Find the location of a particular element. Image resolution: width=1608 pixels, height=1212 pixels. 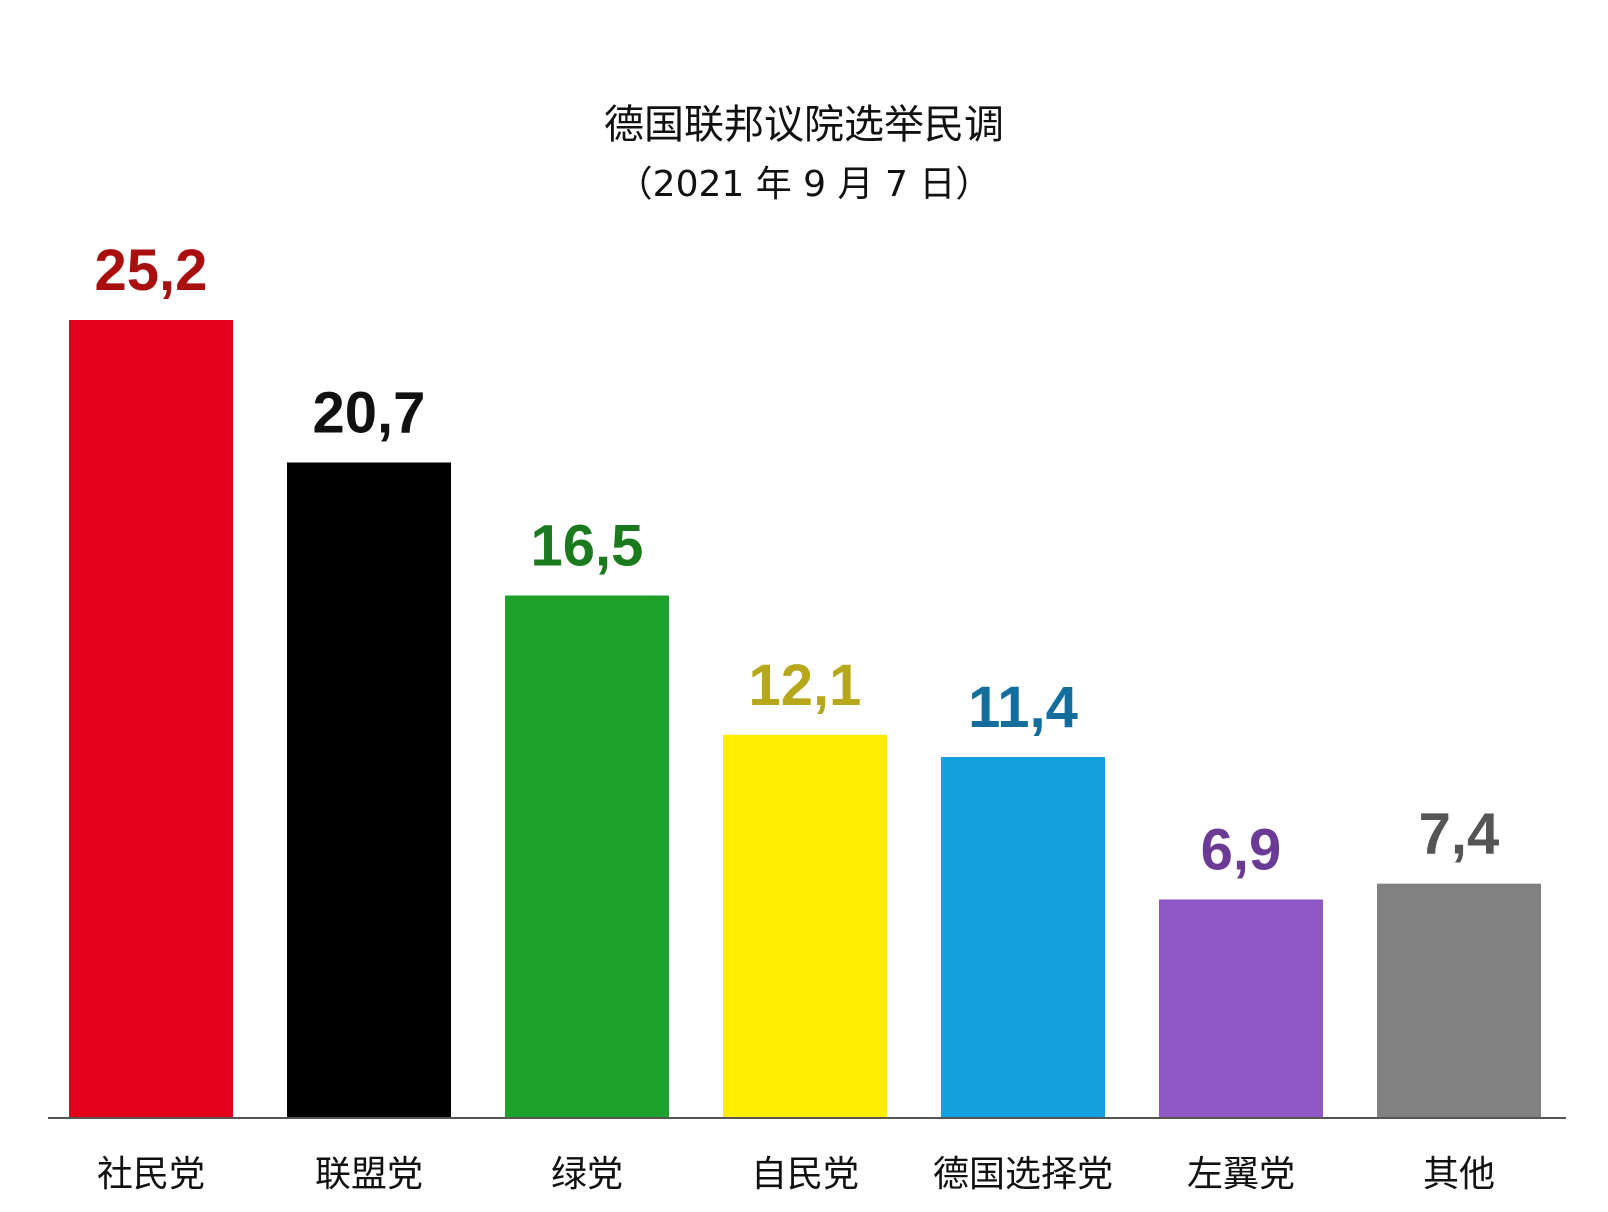

value-label-6: 6,9 is located at coordinates (1241, 850).